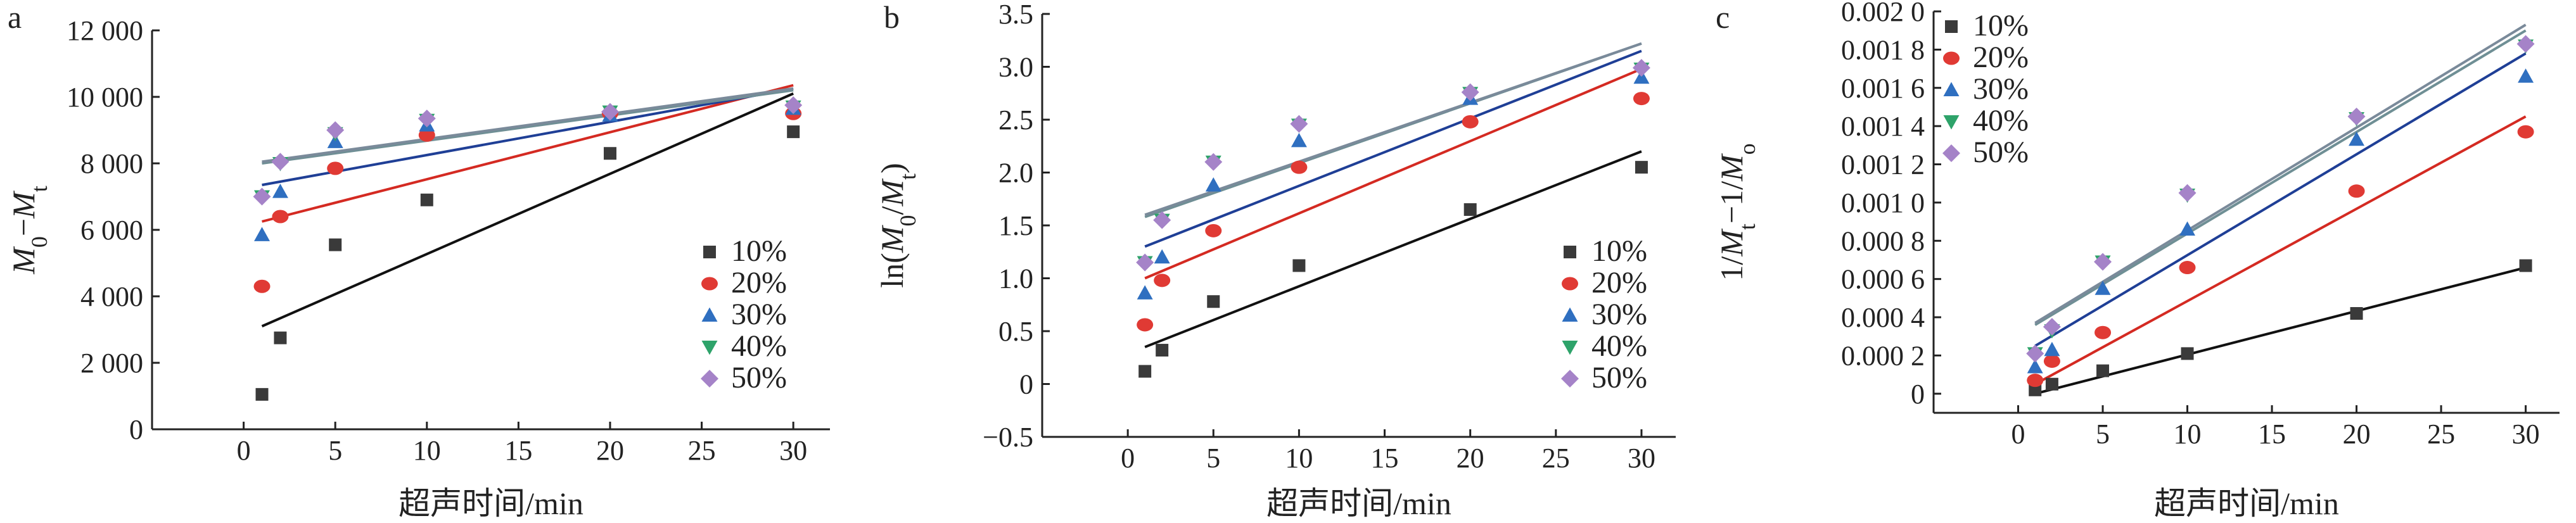  What do you see at coordinates (892, 168) in the screenshot?
I see `y-axis-title-part: )` at bounding box center [892, 168].